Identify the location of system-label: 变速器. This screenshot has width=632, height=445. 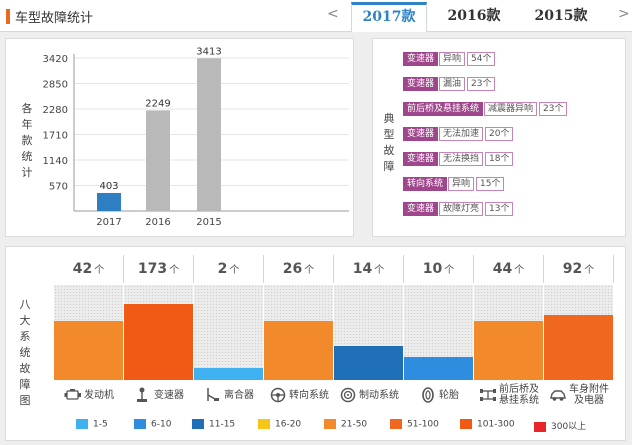
(159, 395).